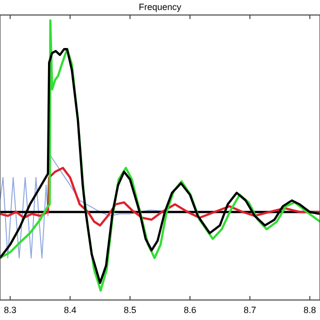  I want to click on x-tick-label: 8.6, so click(190, 310).